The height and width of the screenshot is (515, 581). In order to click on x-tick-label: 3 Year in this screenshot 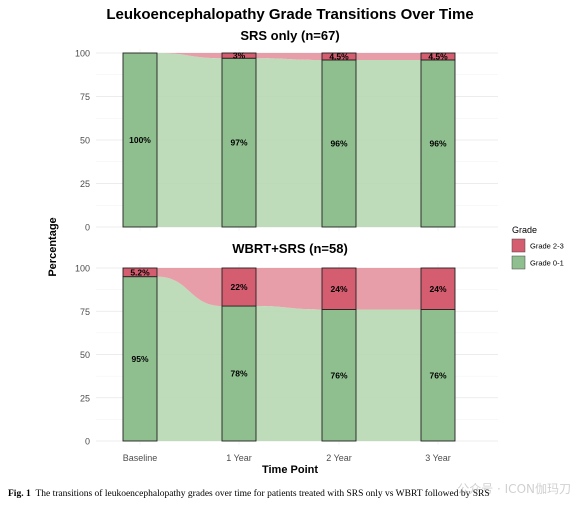, I will do `click(438, 458)`.